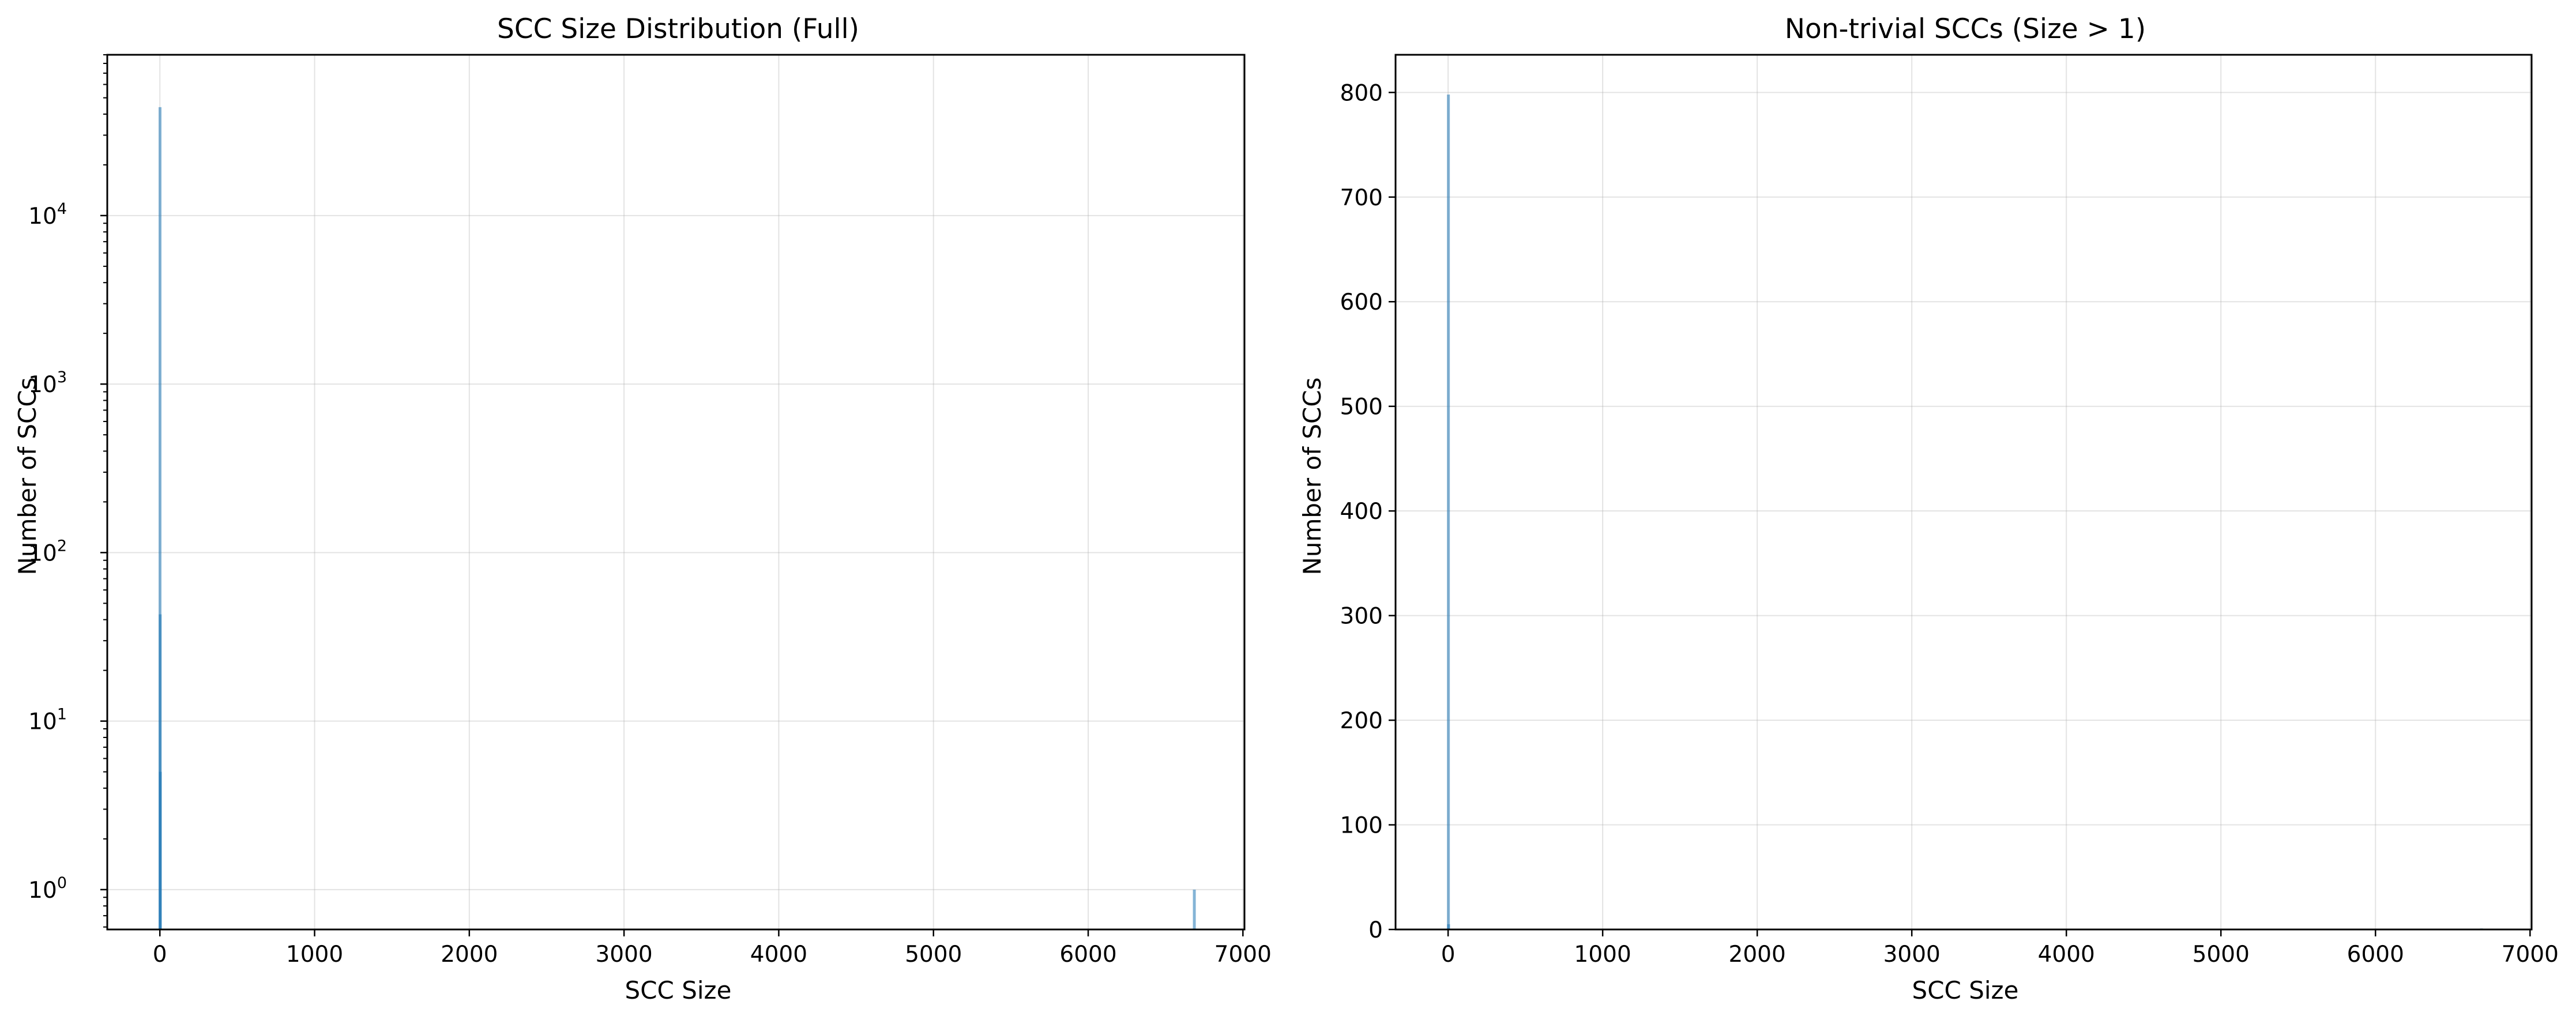  I want to click on y-tick-label: 800, so click(1361, 93).